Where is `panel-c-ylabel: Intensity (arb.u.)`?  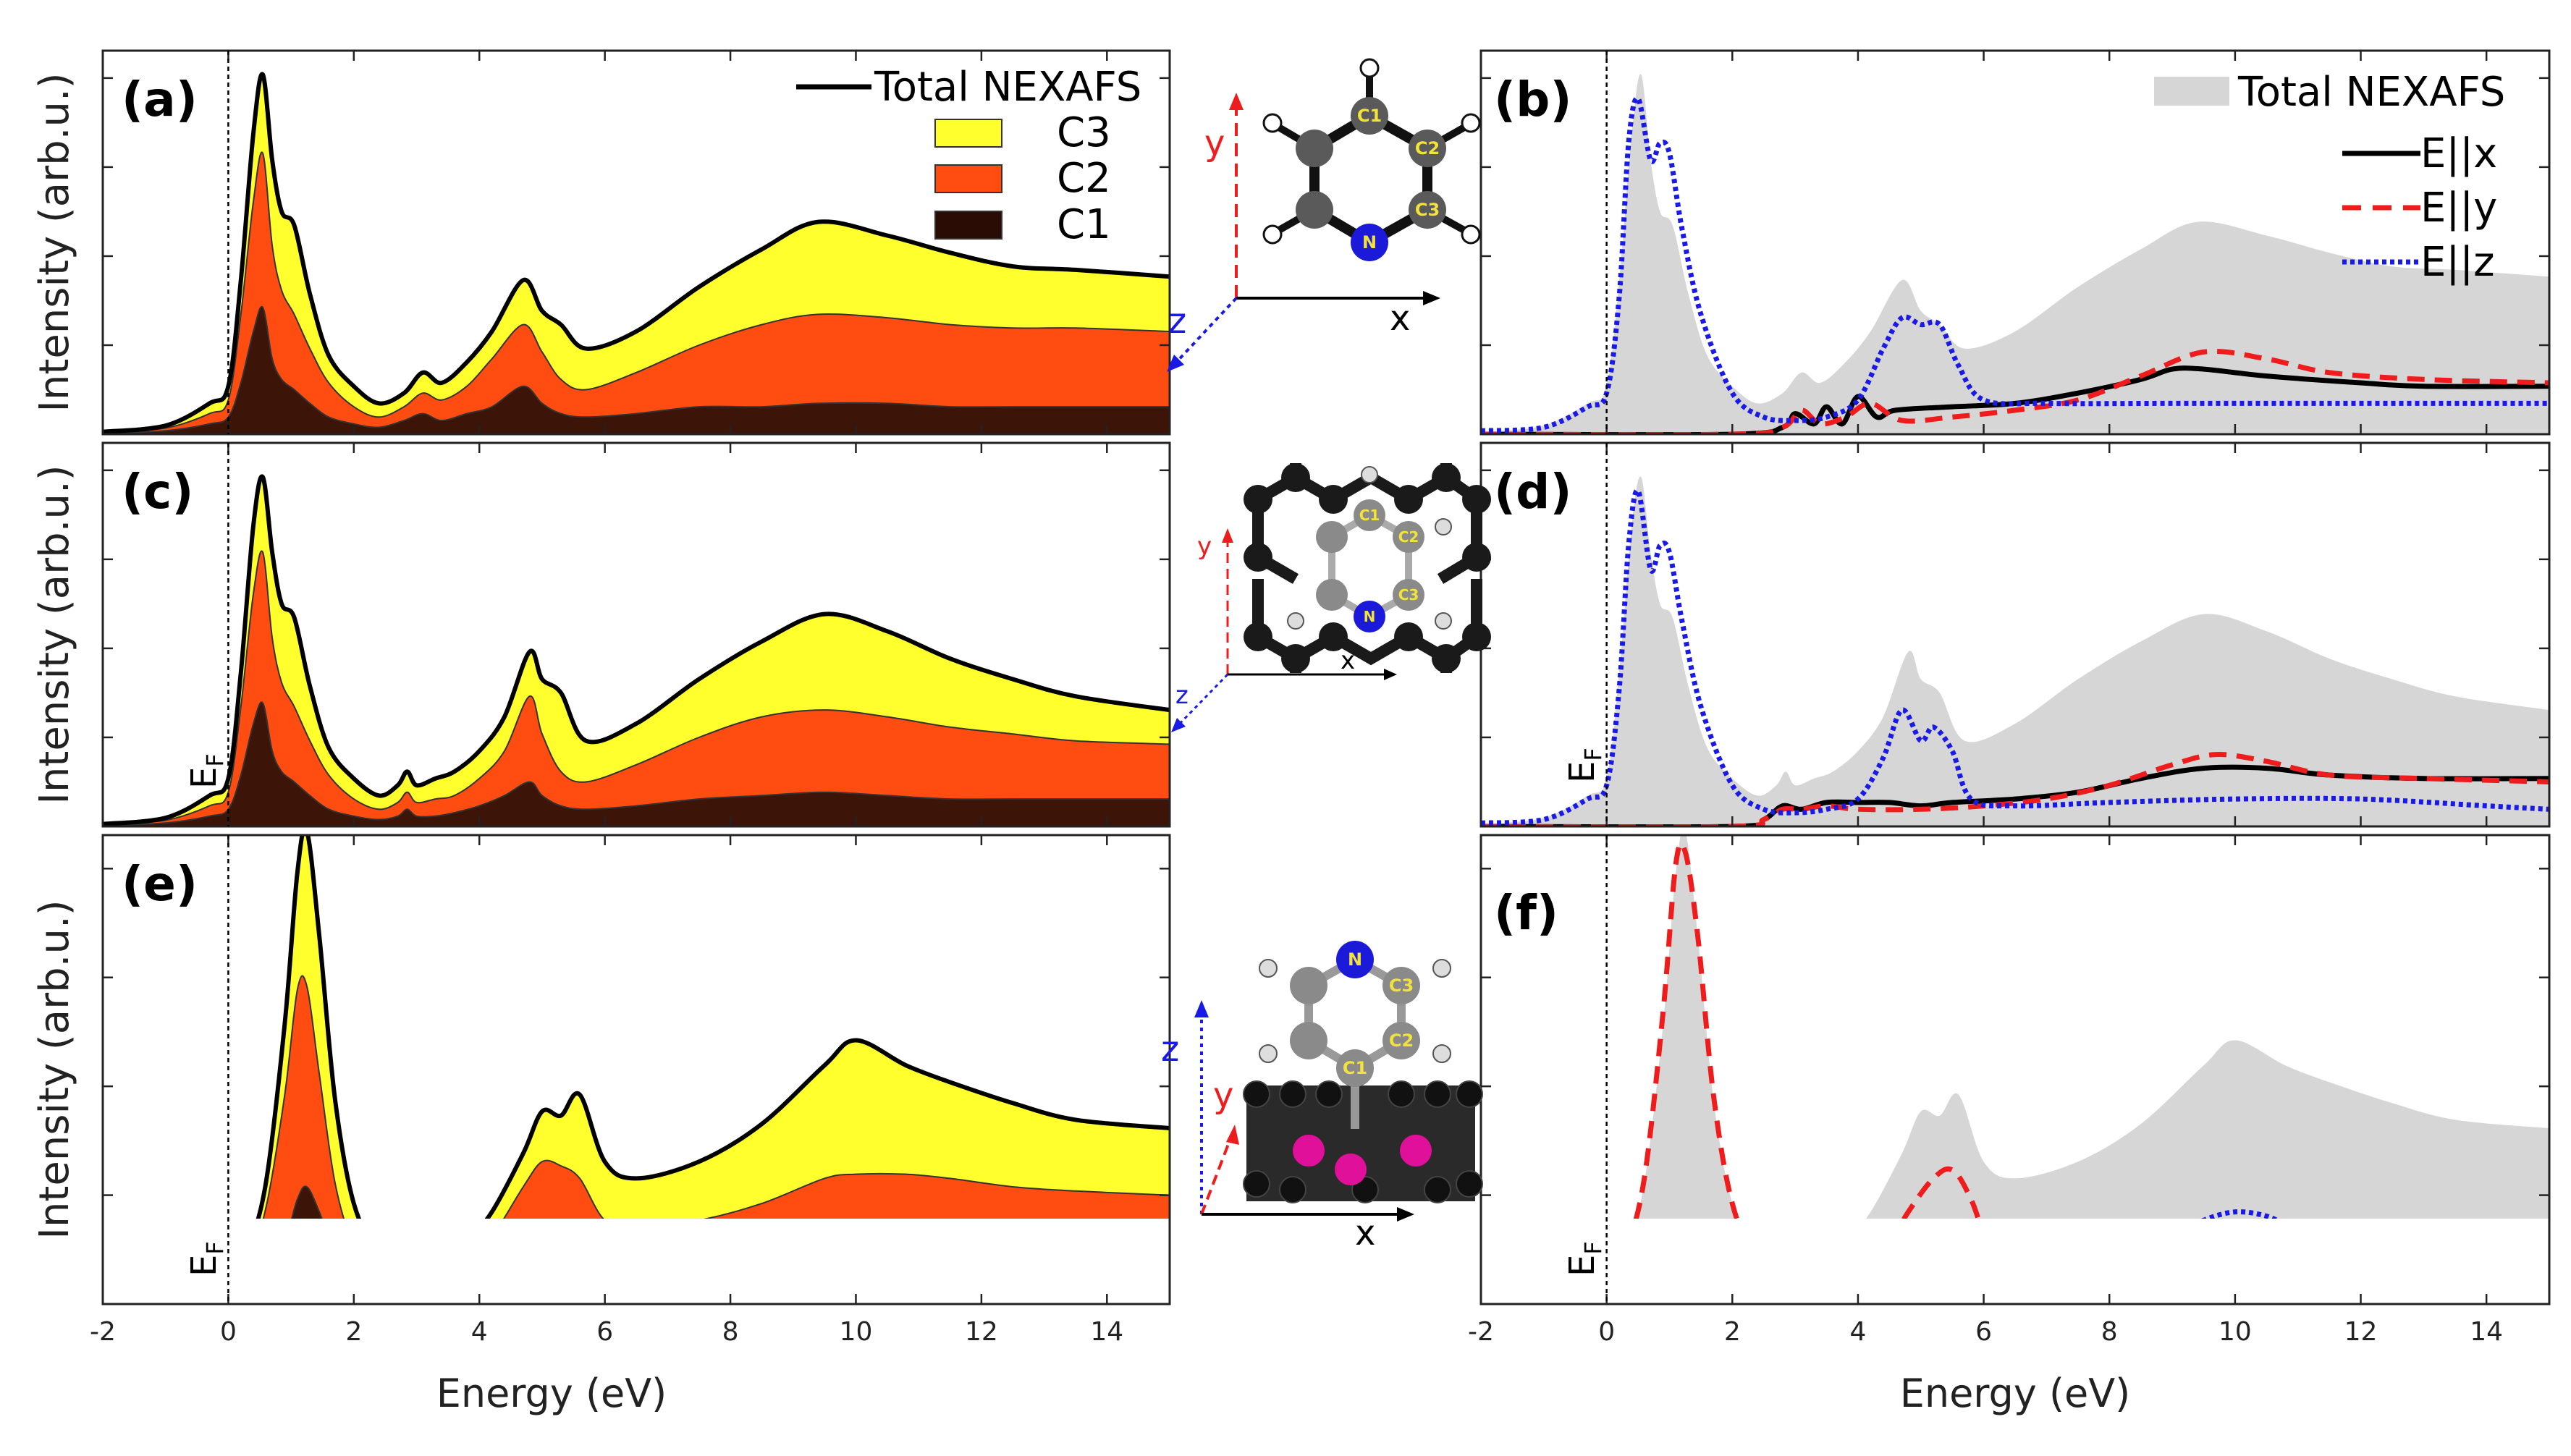 panel-c-ylabel: Intensity (arb.u.) is located at coordinates (54, 634).